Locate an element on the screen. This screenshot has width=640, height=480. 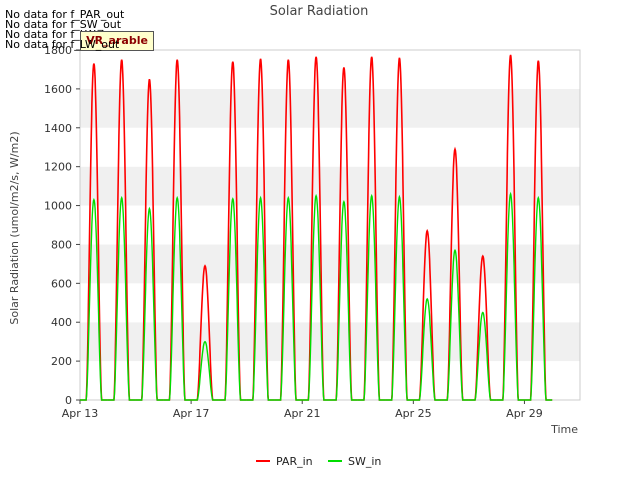
y-tick-label: 1000 is located at coordinates (58, 206).